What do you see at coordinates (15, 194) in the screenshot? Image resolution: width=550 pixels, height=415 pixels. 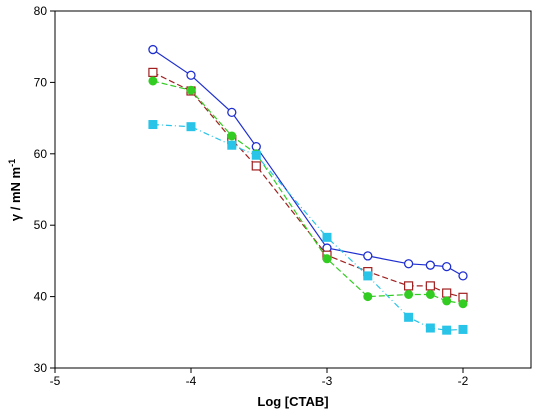 I see `y-axis-title-main: γ / mN m` at bounding box center [15, 194].